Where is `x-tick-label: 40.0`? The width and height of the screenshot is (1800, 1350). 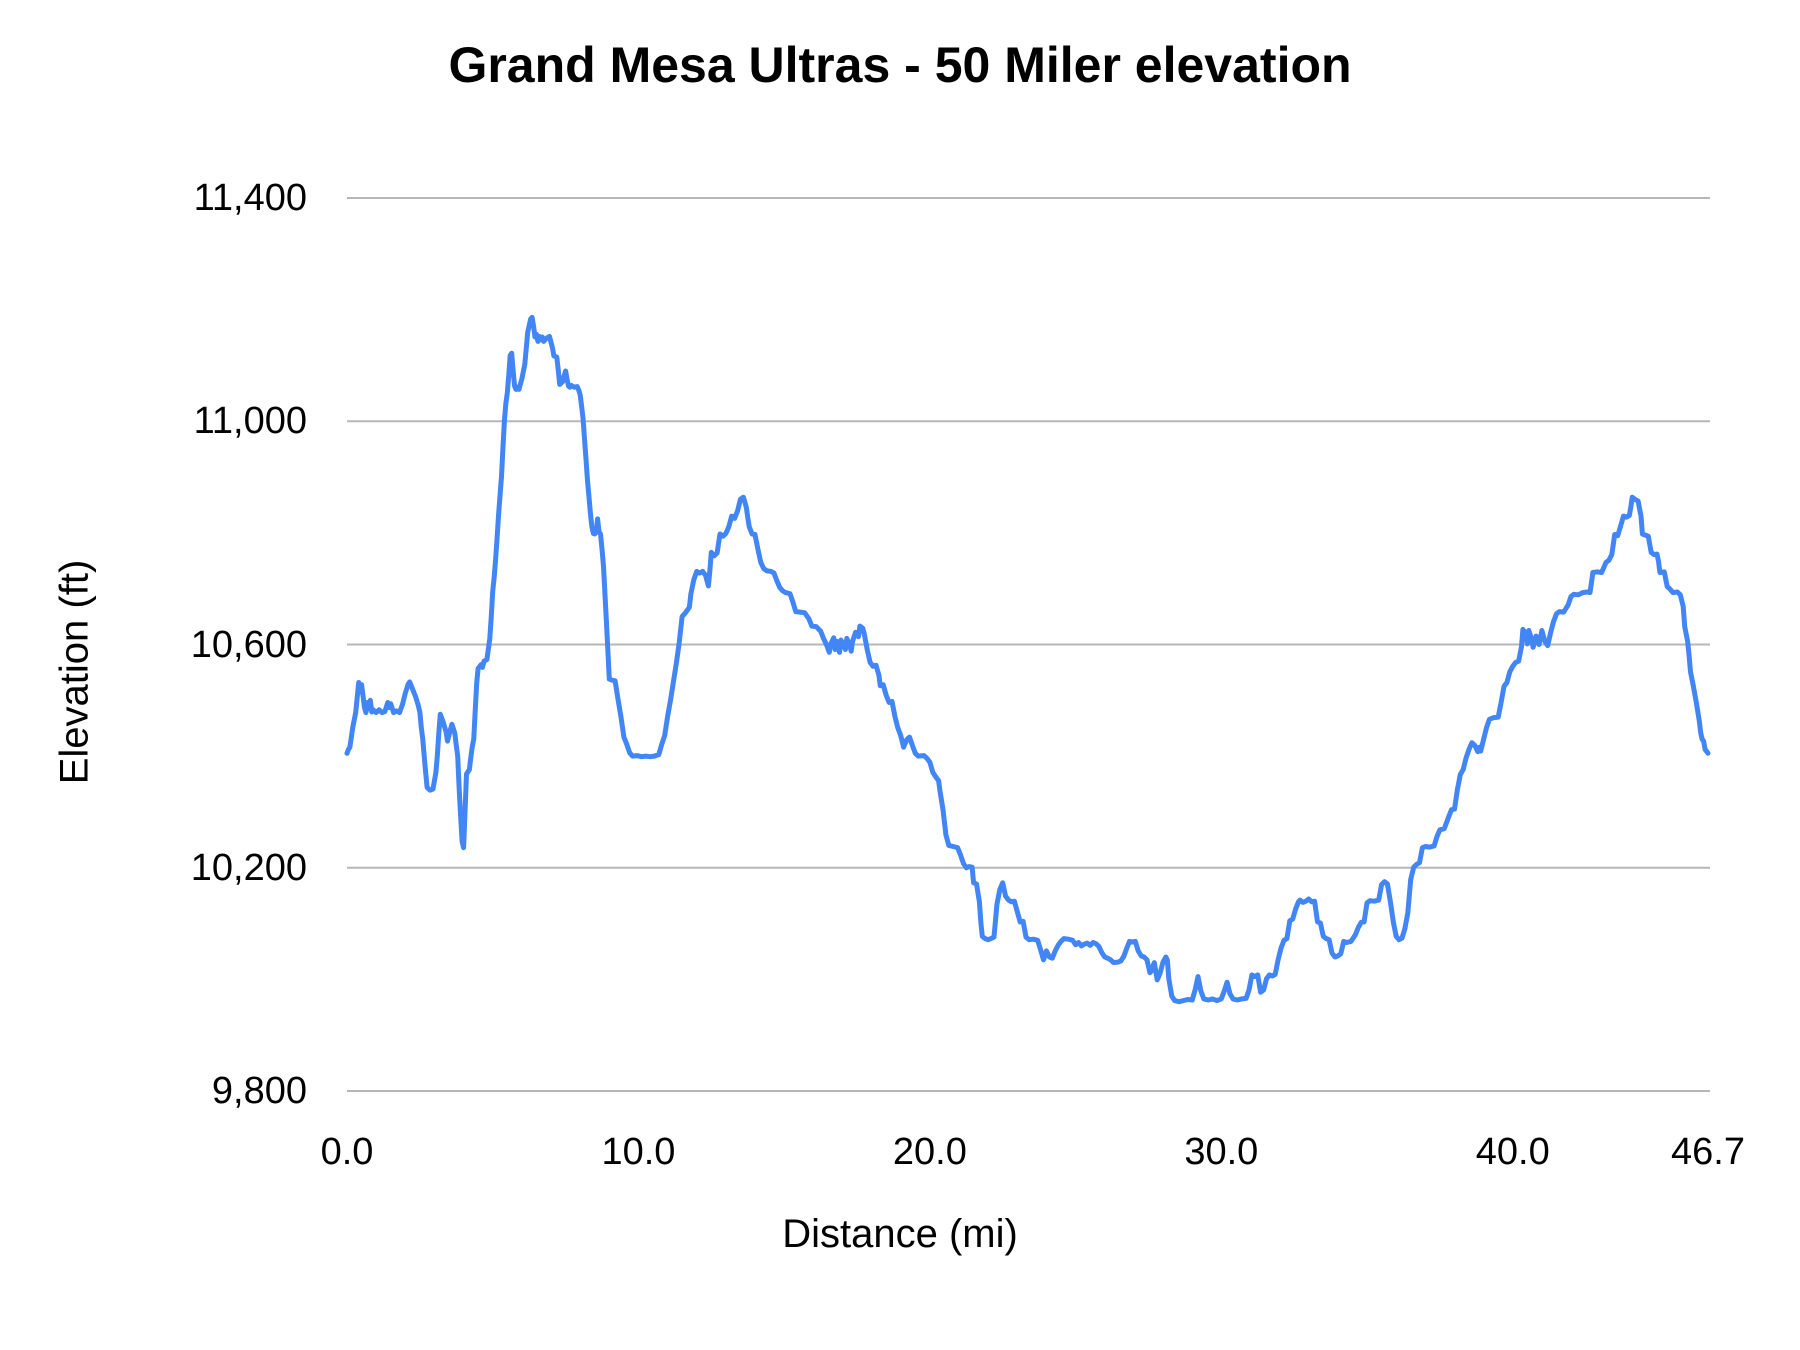 x-tick-label: 40.0 is located at coordinates (1512, 1152).